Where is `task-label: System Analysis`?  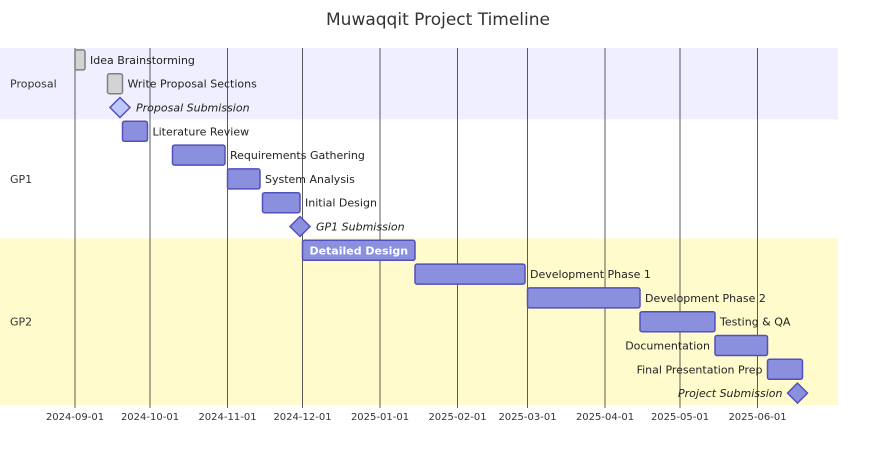 task-label: System Analysis is located at coordinates (310, 179).